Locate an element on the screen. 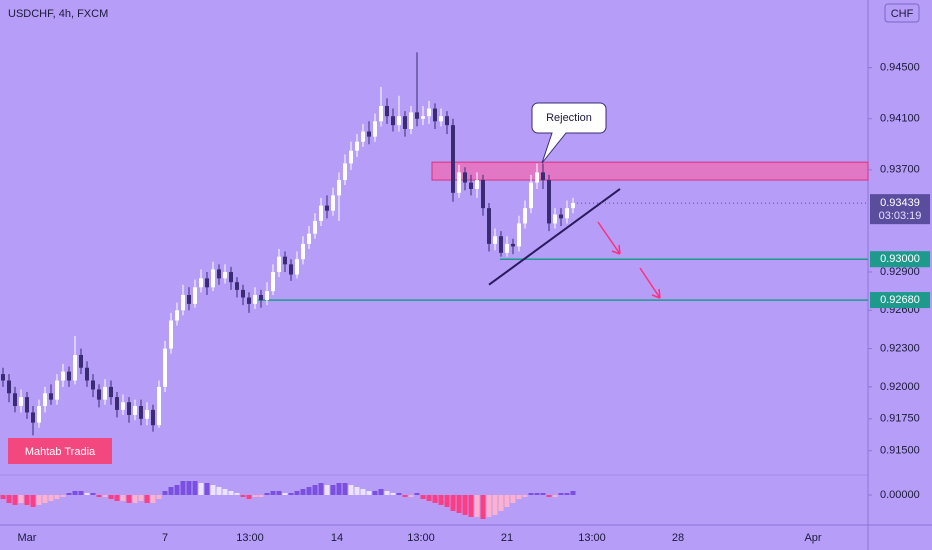 This screenshot has width=932, height=550. y-tick-label: 0.92300 is located at coordinates (900, 348).